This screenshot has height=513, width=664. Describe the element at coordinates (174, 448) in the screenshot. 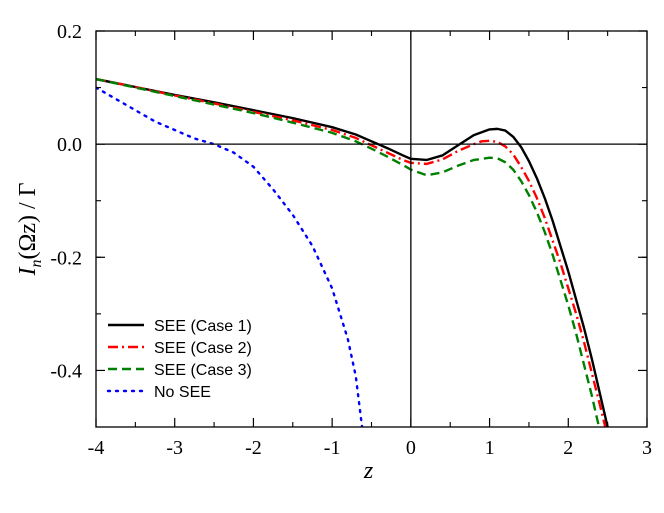

I see `x-tick-label: -3` at that location.